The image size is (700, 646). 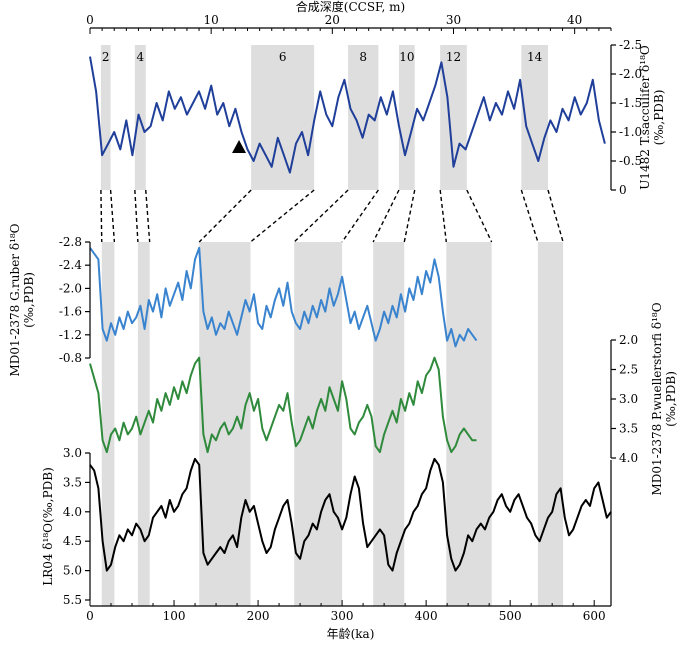 I want to click on stage-label: 12, so click(x=453, y=57).